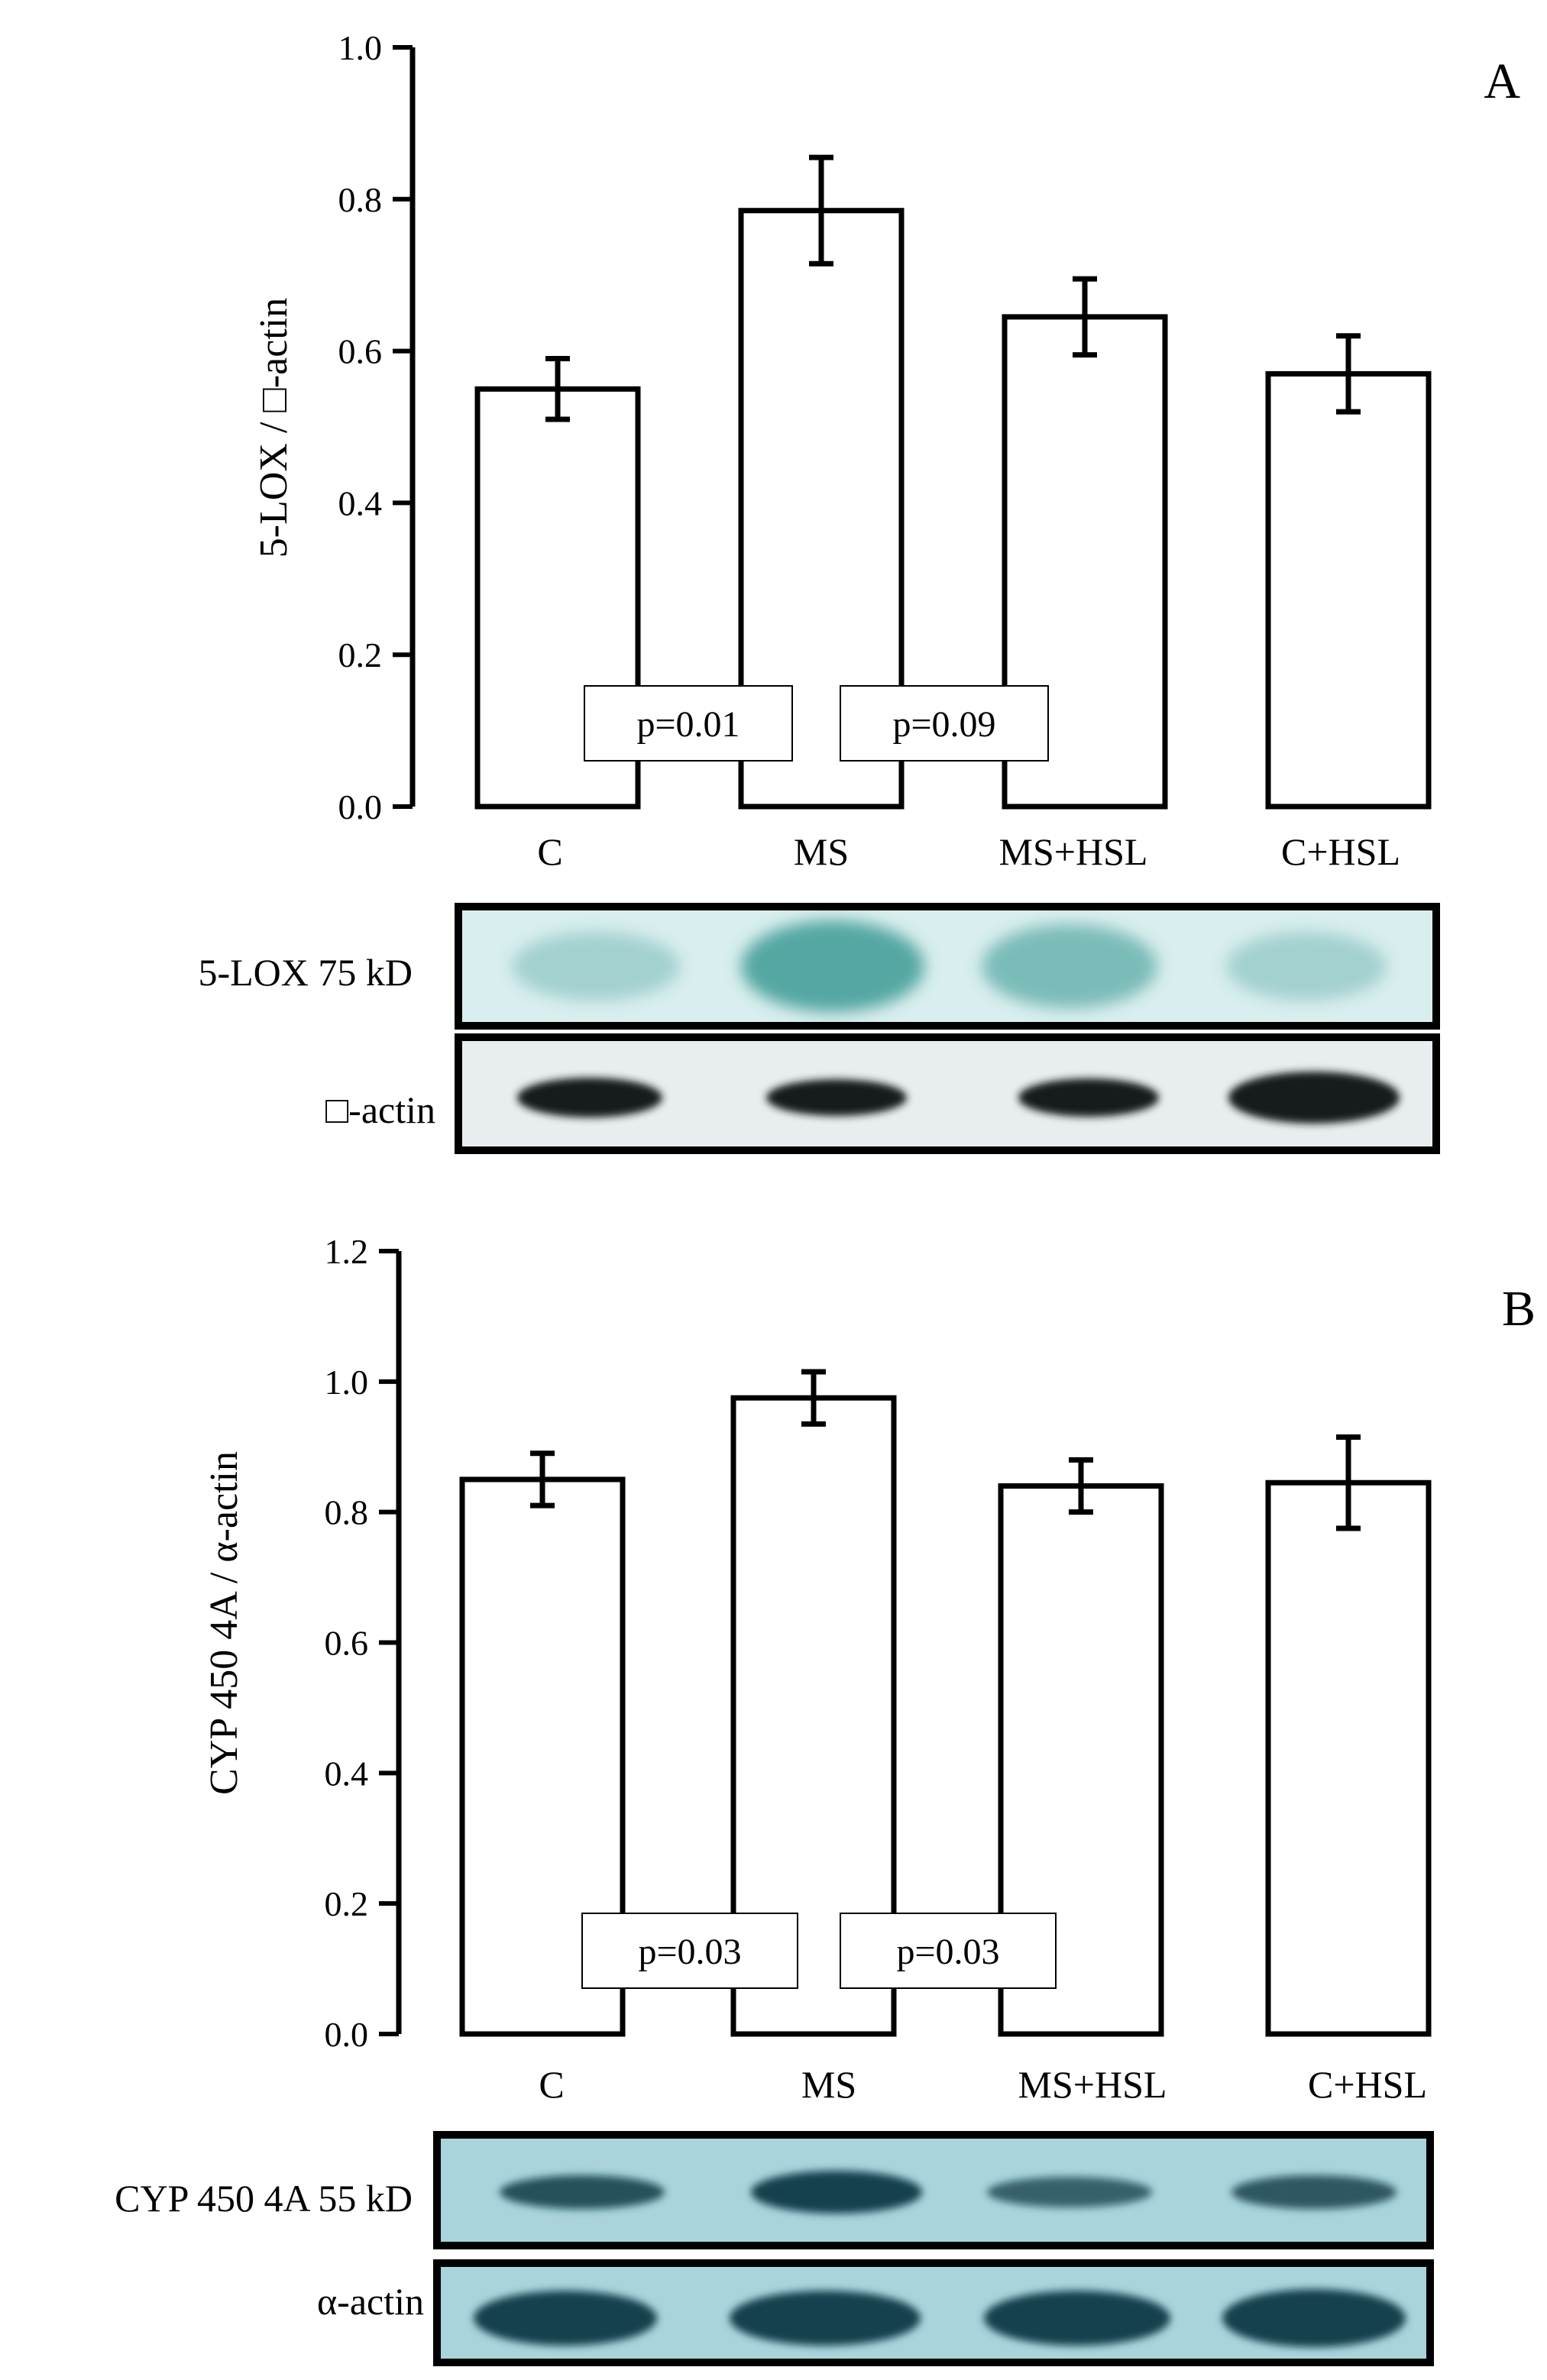  What do you see at coordinates (940, 2318) in the screenshot?
I see `blot-b2-bands` at bounding box center [940, 2318].